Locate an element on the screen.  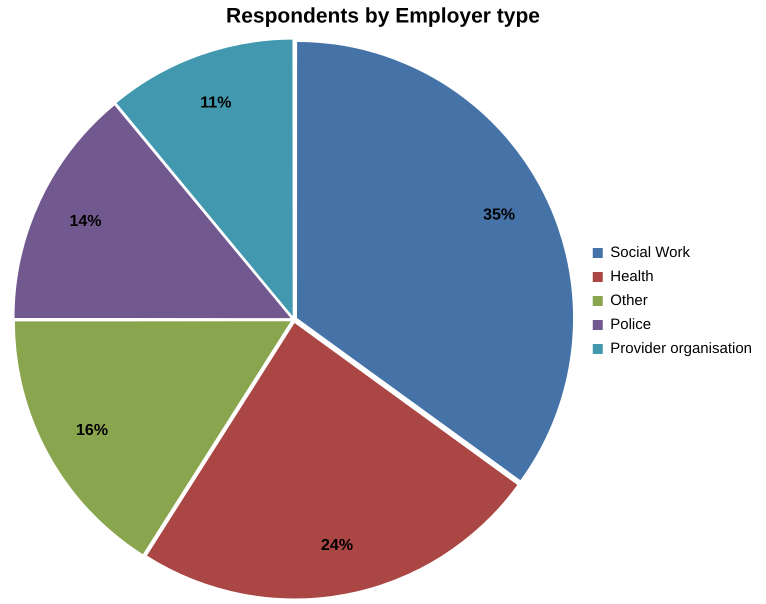
legend-label: Police is located at coordinates (631, 325).